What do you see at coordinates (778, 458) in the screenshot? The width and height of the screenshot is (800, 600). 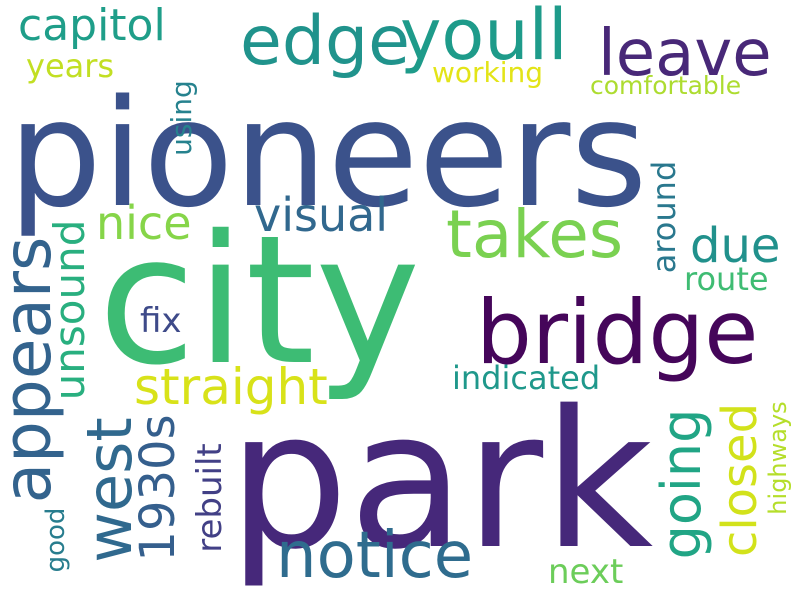 I see `word-highways: highways` at bounding box center [778, 458].